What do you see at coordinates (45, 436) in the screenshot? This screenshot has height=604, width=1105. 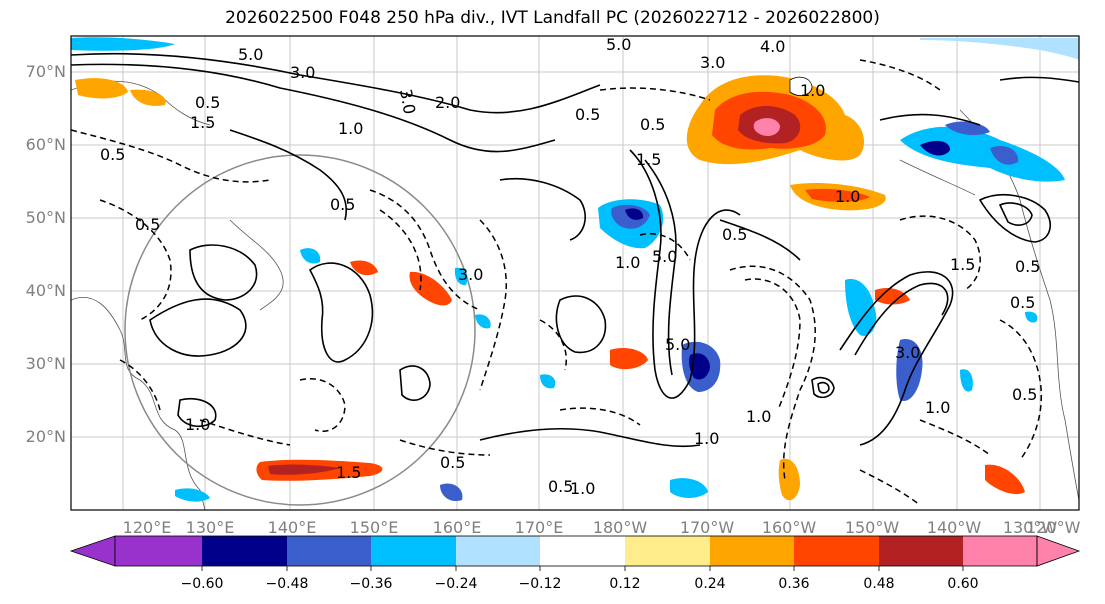 I see `lat-label: 20°N` at bounding box center [45, 436].